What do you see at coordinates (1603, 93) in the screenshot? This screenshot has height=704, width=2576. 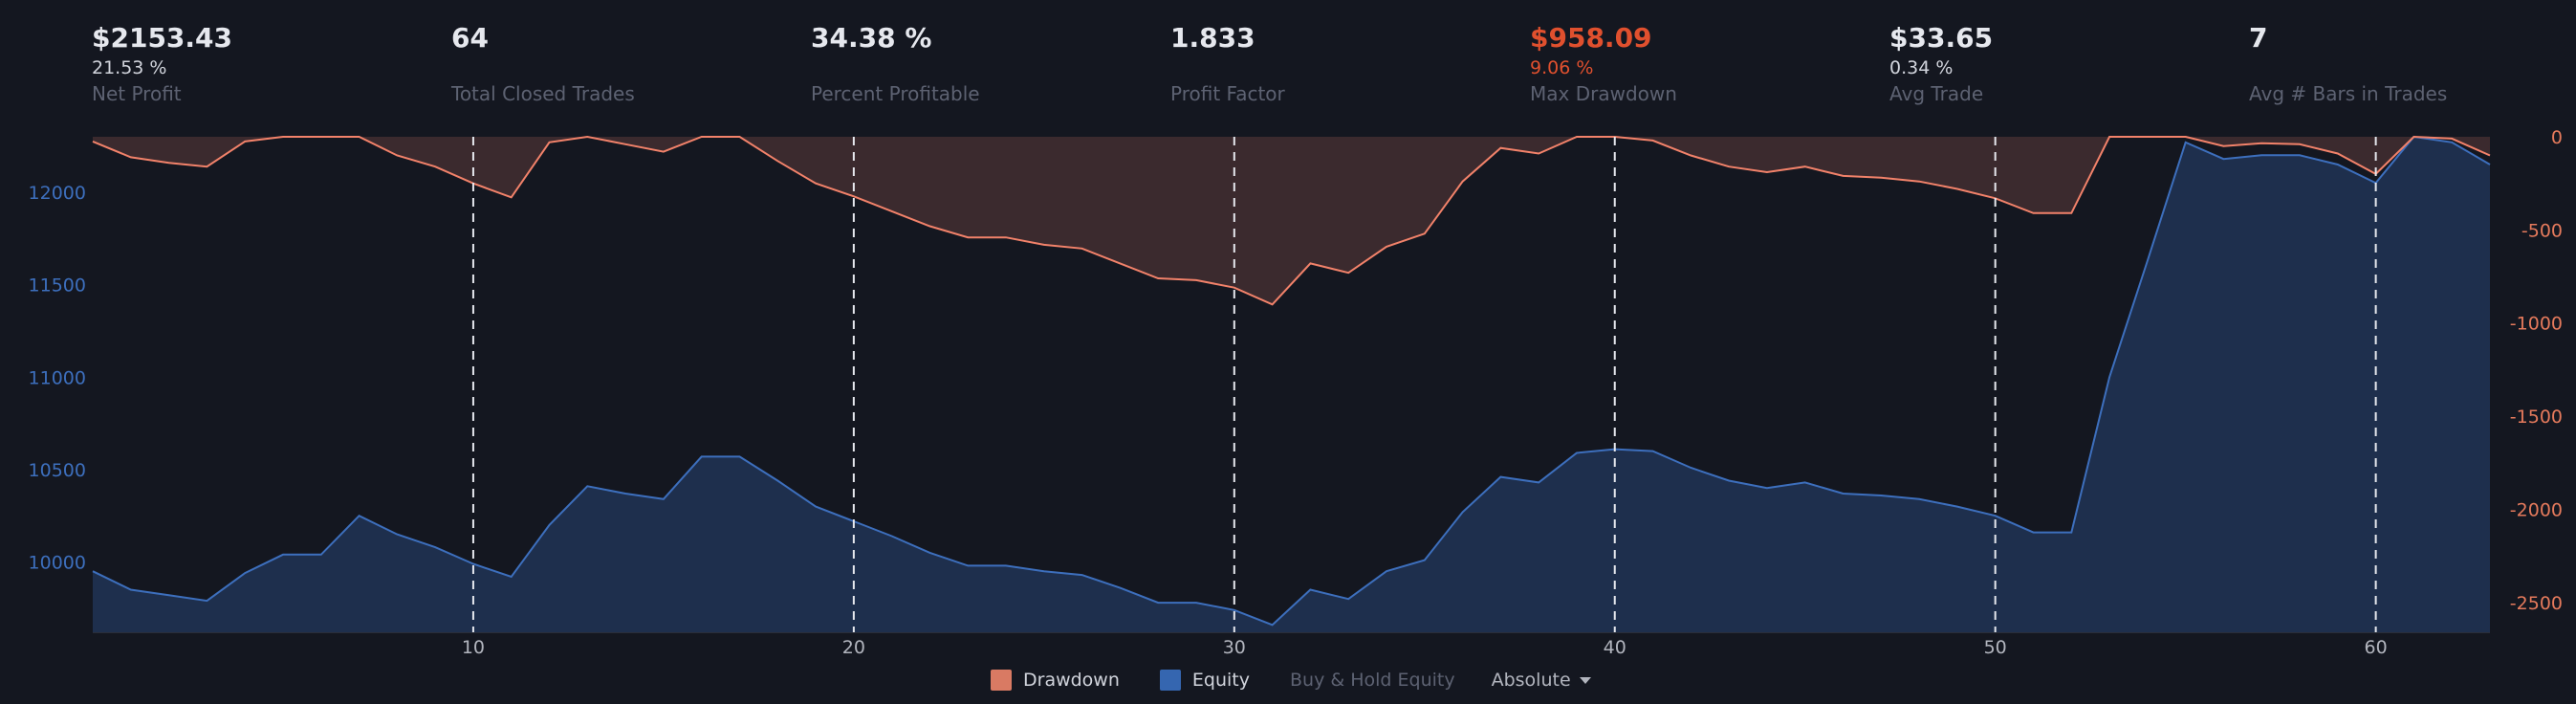 I see `stat-label: Max Drawdown` at bounding box center [1603, 93].